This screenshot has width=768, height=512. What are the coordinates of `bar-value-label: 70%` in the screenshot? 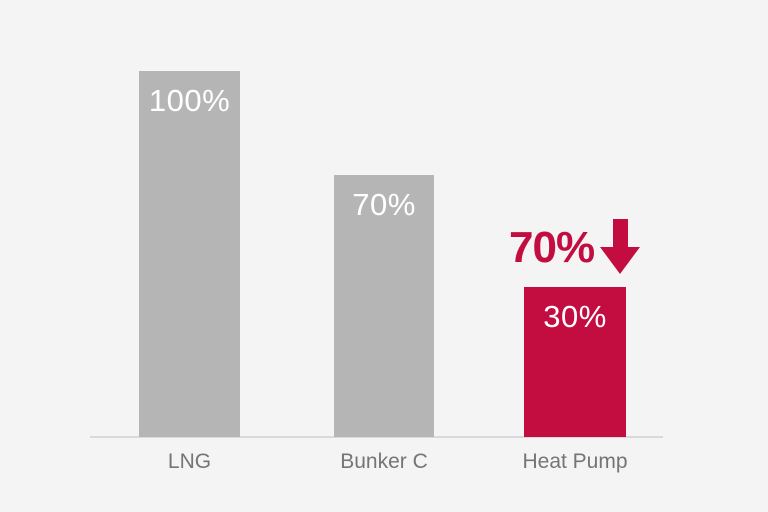 It's located at (384, 204).